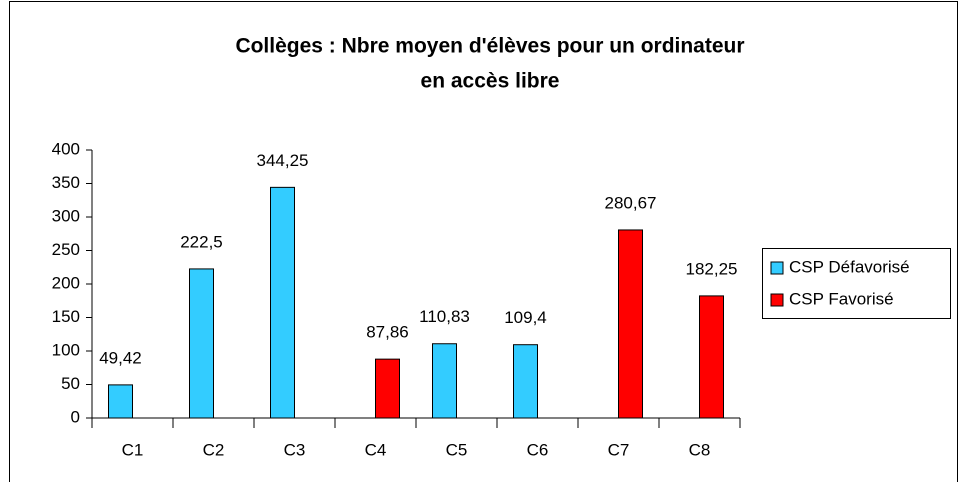 Image resolution: width=959 pixels, height=482 pixels. Describe the element at coordinates (66, 282) in the screenshot. I see `y-tick-label: 200` at that location.